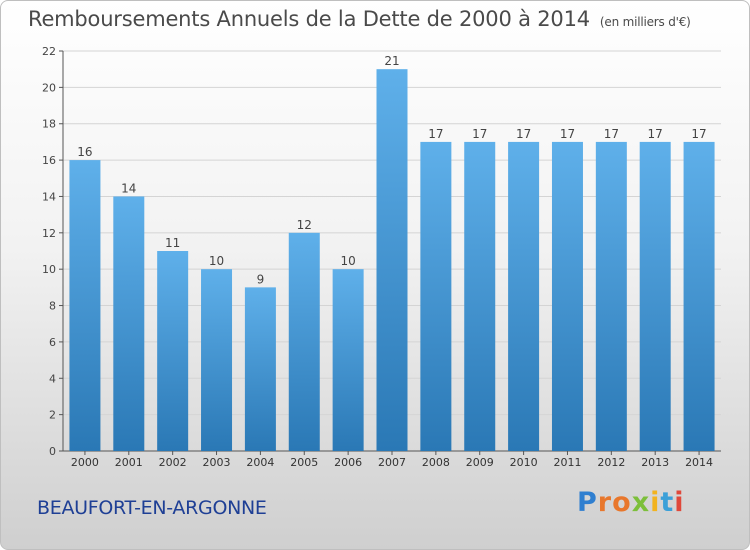  I want to click on bar-2013, so click(655, 296).